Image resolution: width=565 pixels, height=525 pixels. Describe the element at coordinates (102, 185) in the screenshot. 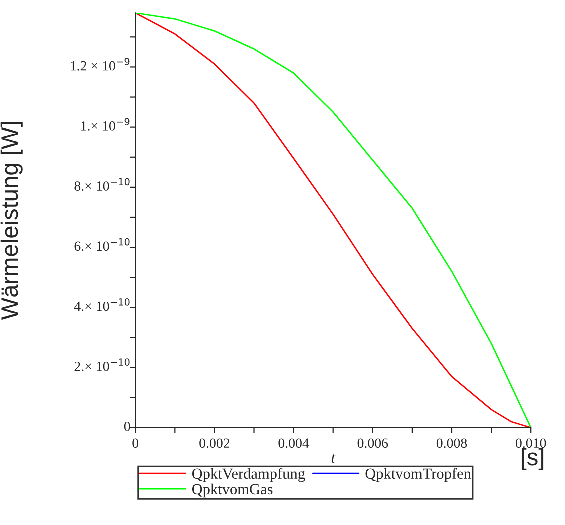

I see `y-tick-label: 8.× 10$^{−10}$` at that location.